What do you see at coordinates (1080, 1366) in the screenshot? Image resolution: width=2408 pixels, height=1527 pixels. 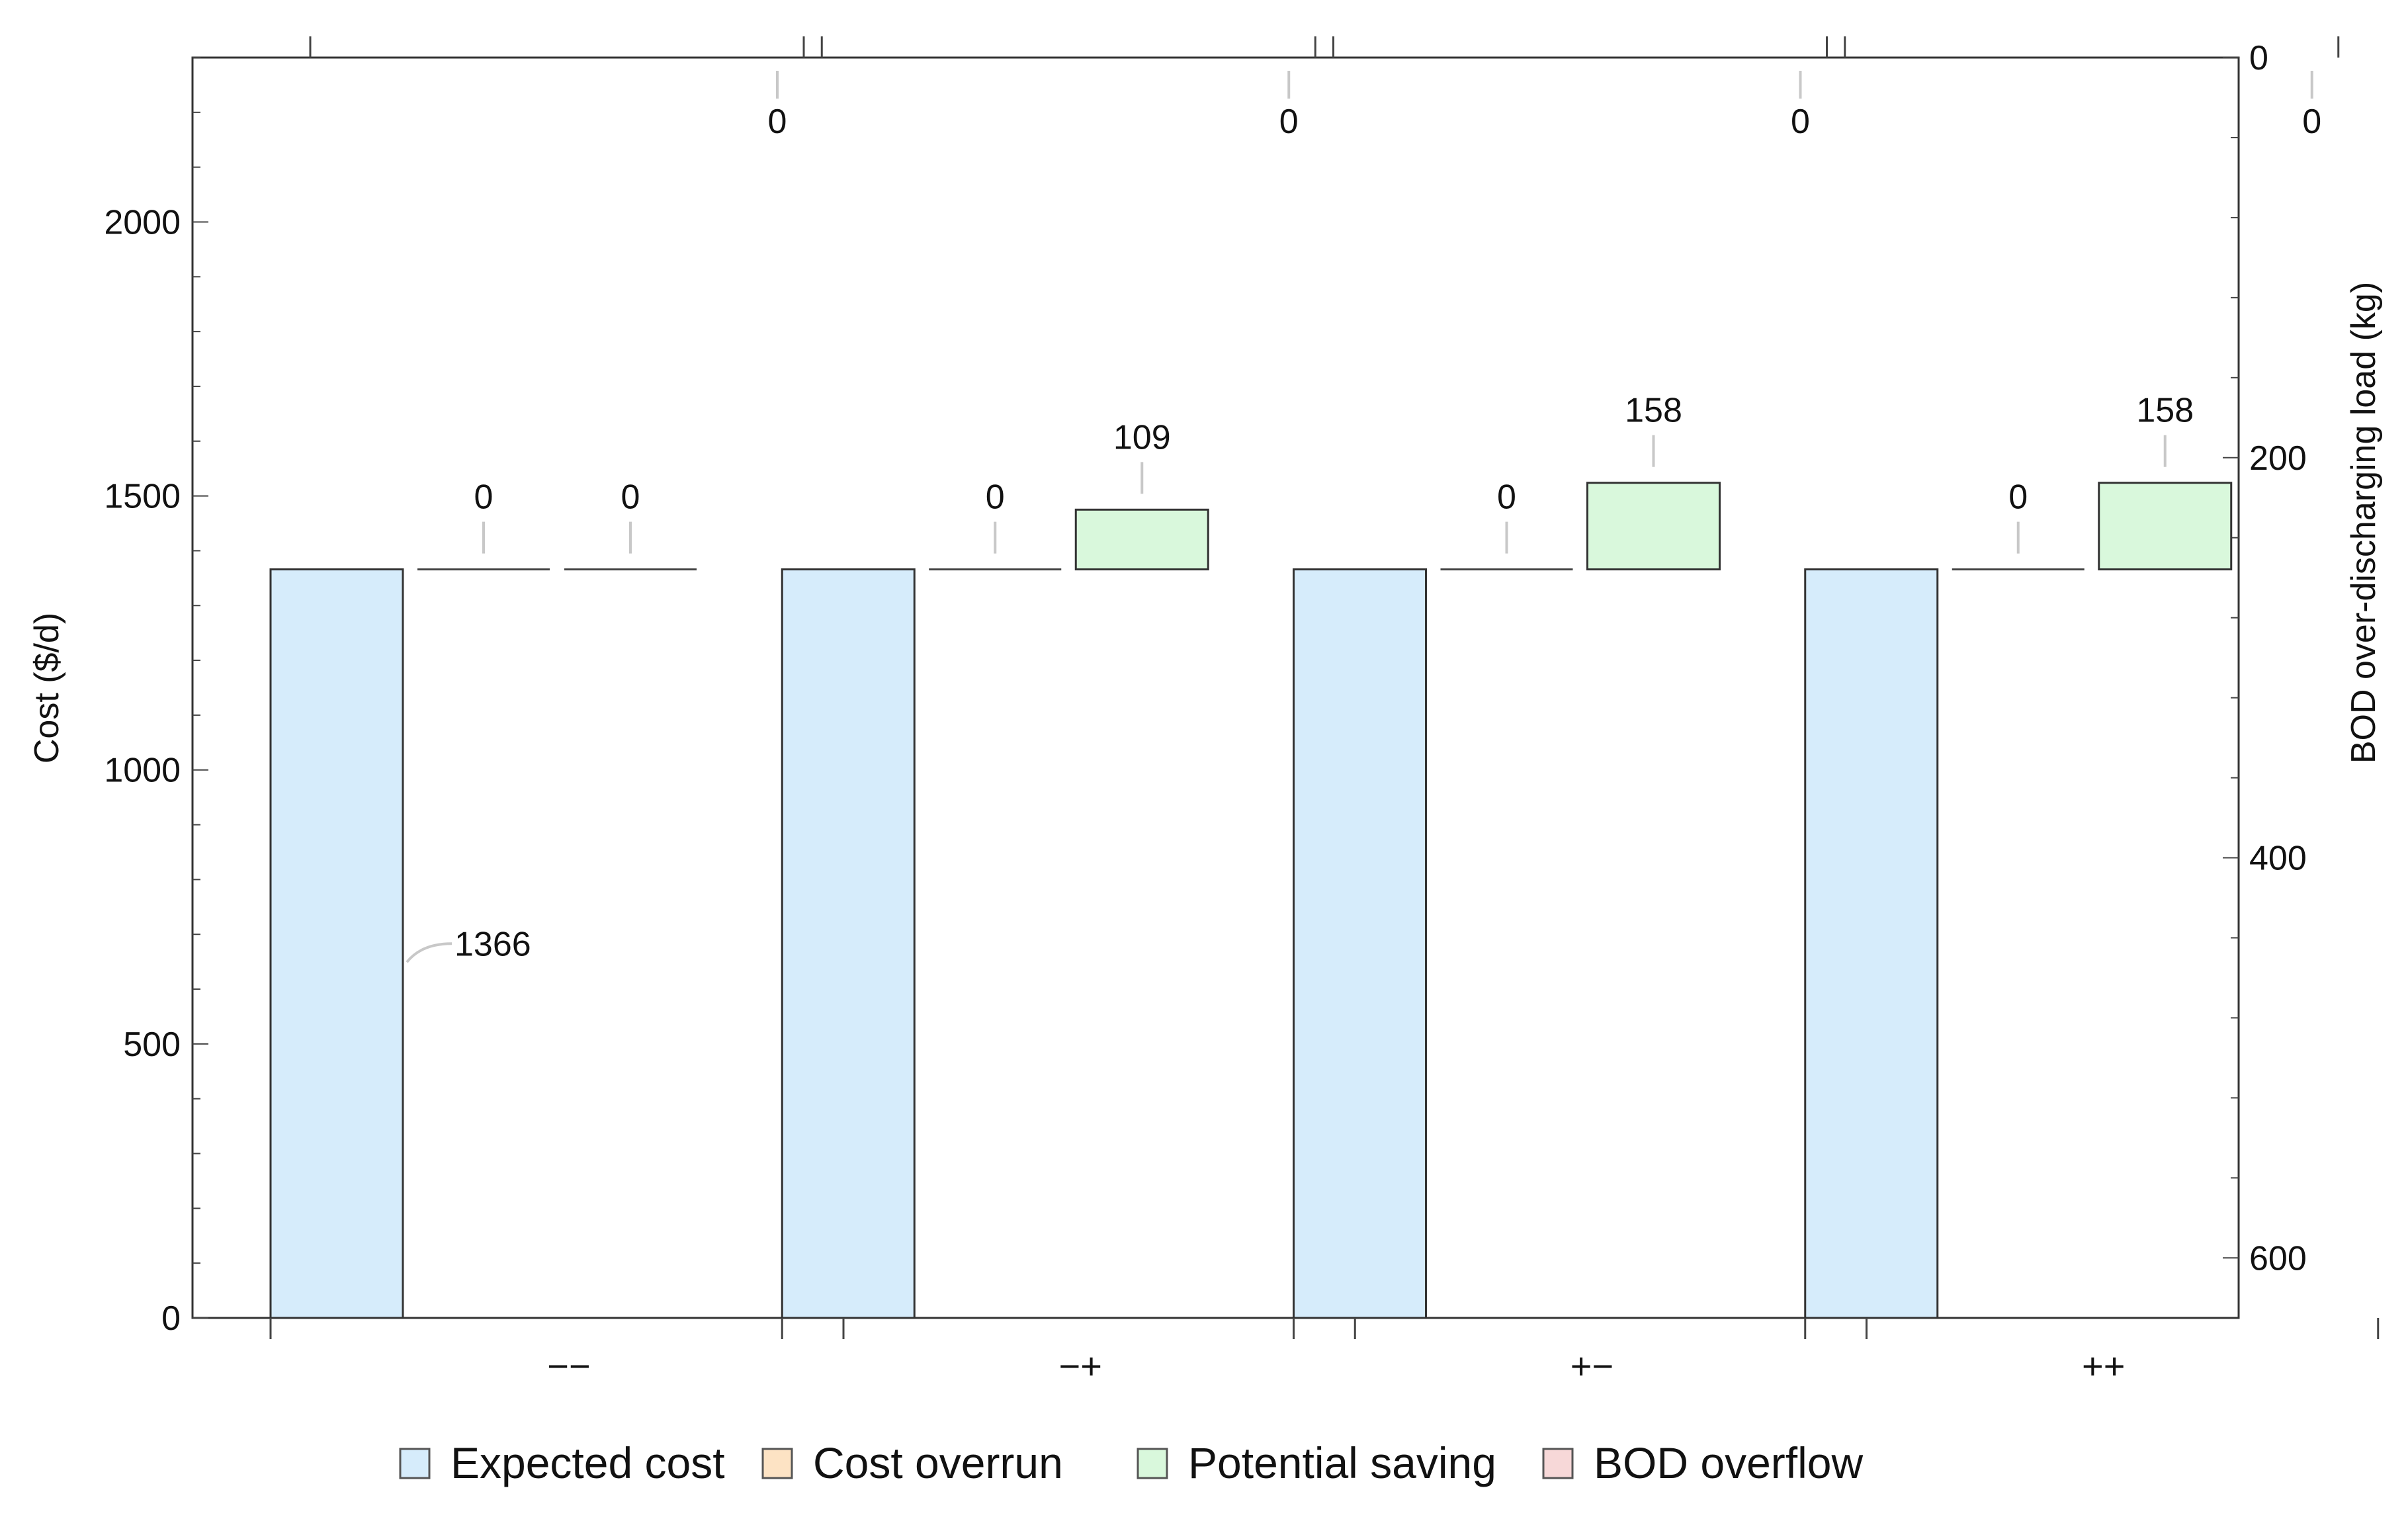 I see `category-label: −+` at bounding box center [1080, 1366].